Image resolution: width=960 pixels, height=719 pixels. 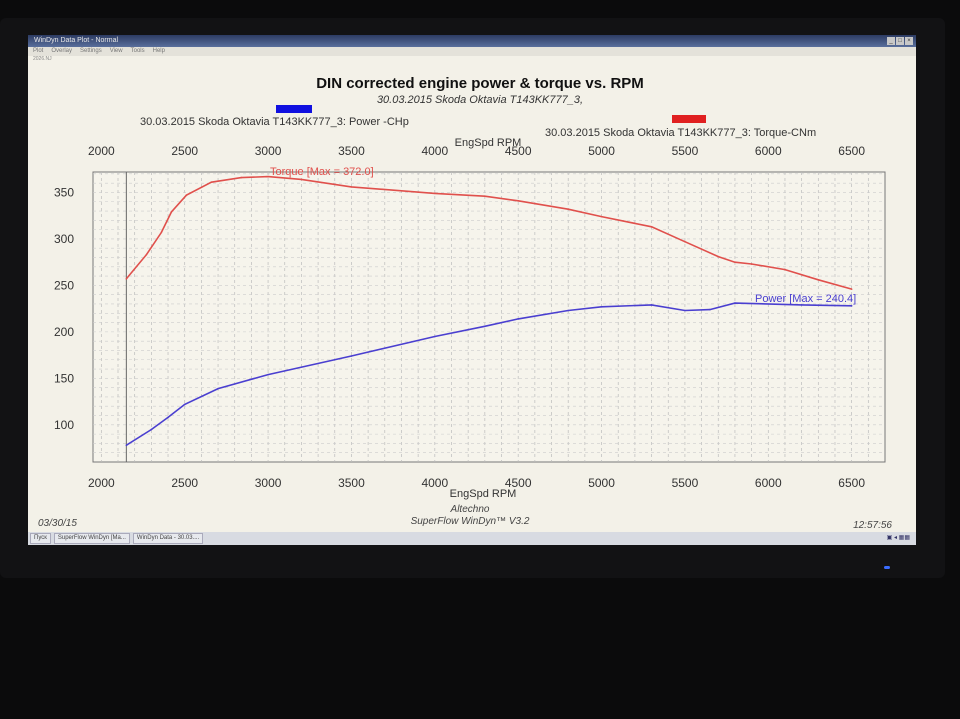 I want to click on x-tick-label-top: 2000, so click(x=101, y=151).